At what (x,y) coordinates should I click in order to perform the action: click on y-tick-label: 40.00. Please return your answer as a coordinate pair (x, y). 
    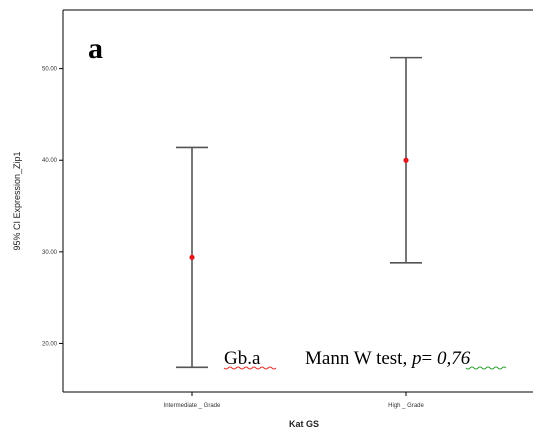
    Looking at the image, I should click on (50, 161).